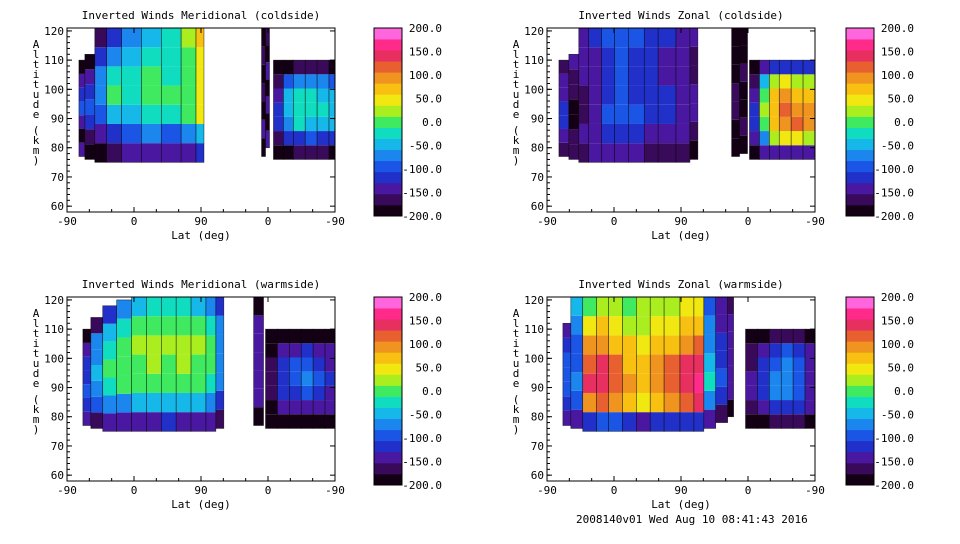 This screenshot has height=544, width=960. Describe the element at coordinates (189, 76) in the screenshot. I see `cell-col7-row4` at that location.